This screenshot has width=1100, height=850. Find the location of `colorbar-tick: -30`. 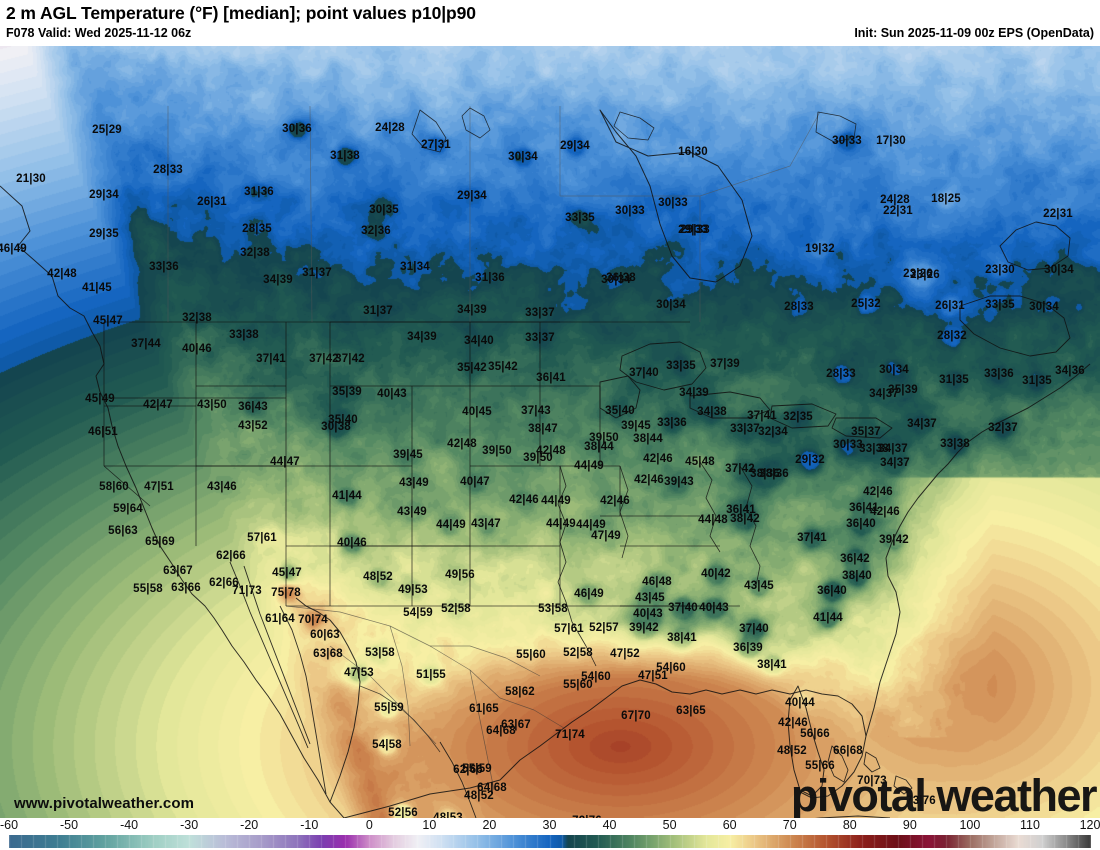

colorbar-tick: -30 is located at coordinates (189, 825).